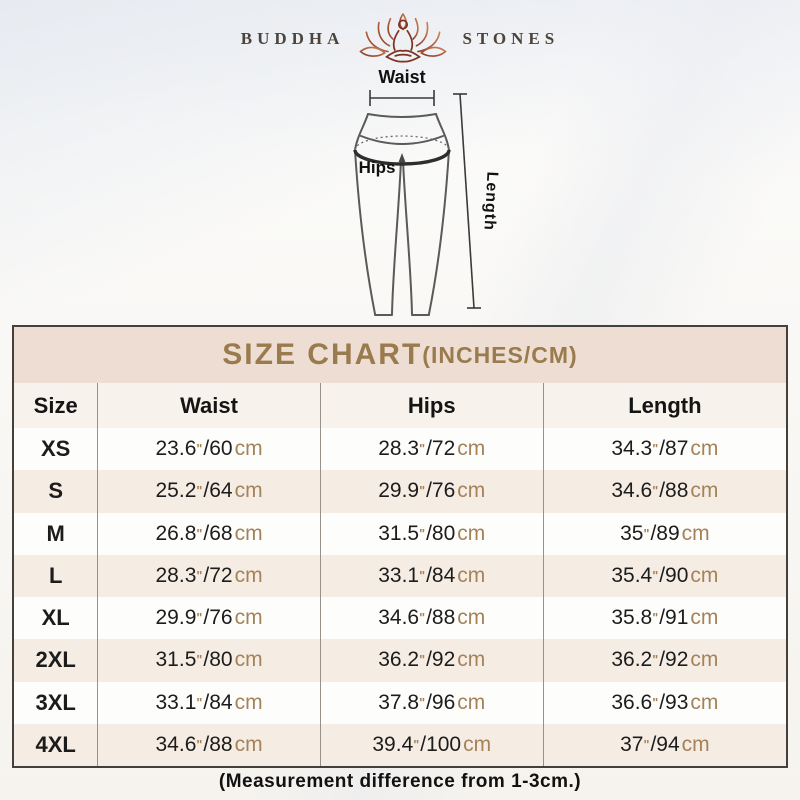 Image resolution: width=800 pixels, height=800 pixels. Describe the element at coordinates (55, 533) in the screenshot. I see `cell-size: M` at that location.